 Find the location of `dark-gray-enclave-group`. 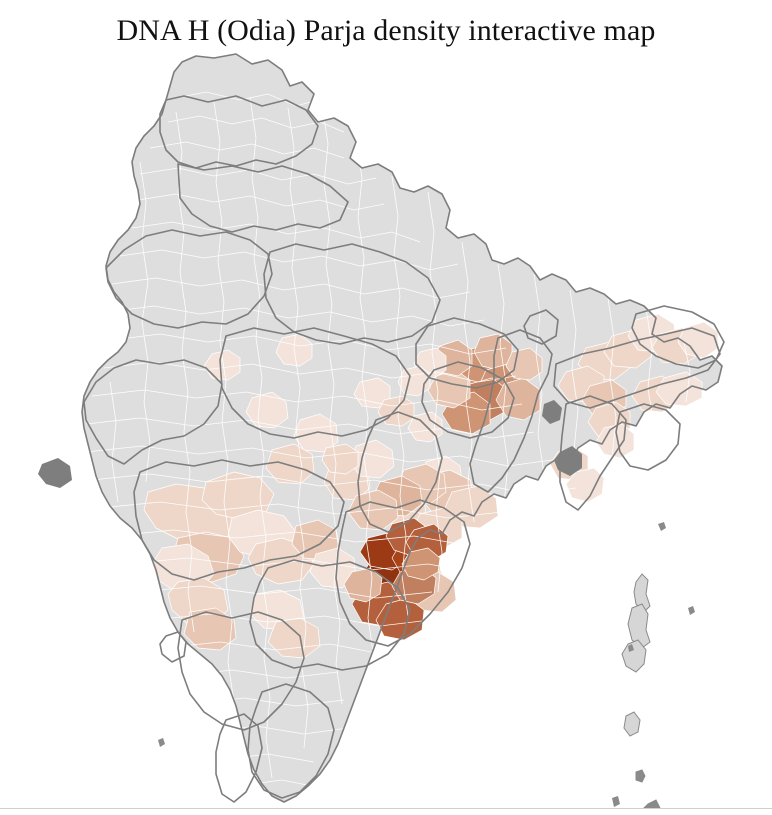

dark-gray-enclave-group is located at coordinates (310, 444).